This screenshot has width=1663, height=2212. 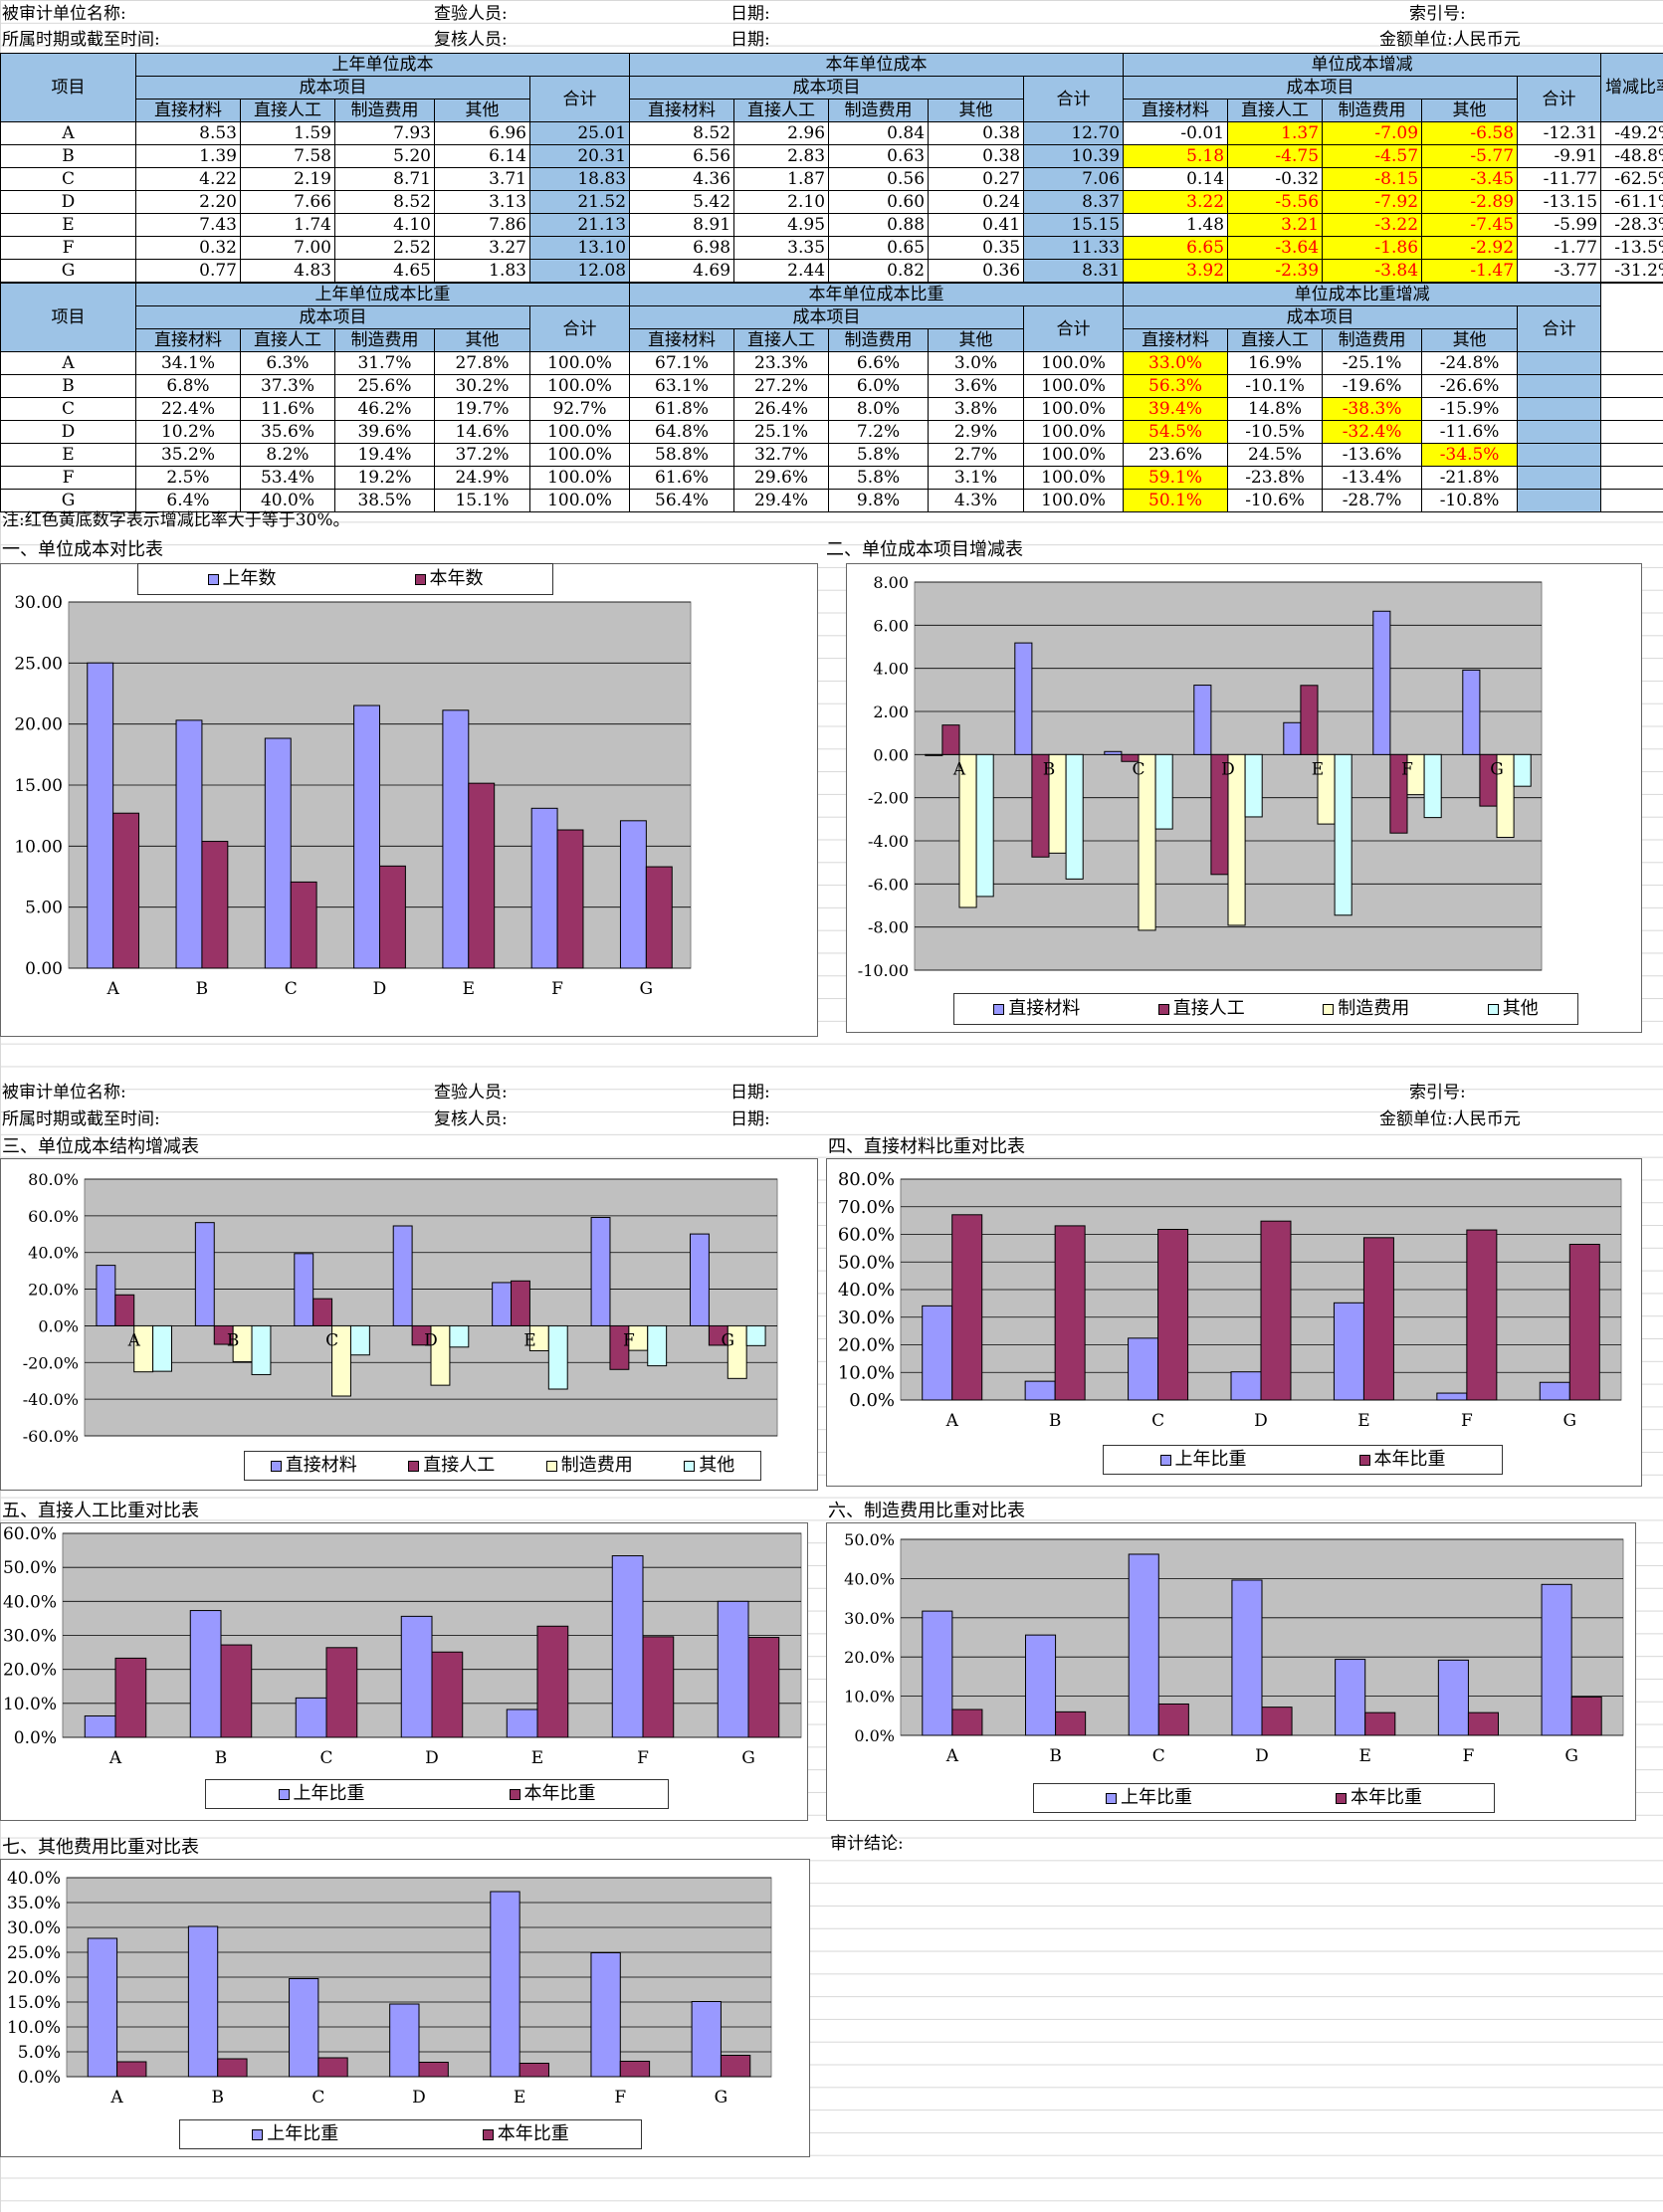 I want to click on col-header-cost-item: 其他, so click(x=976, y=340).